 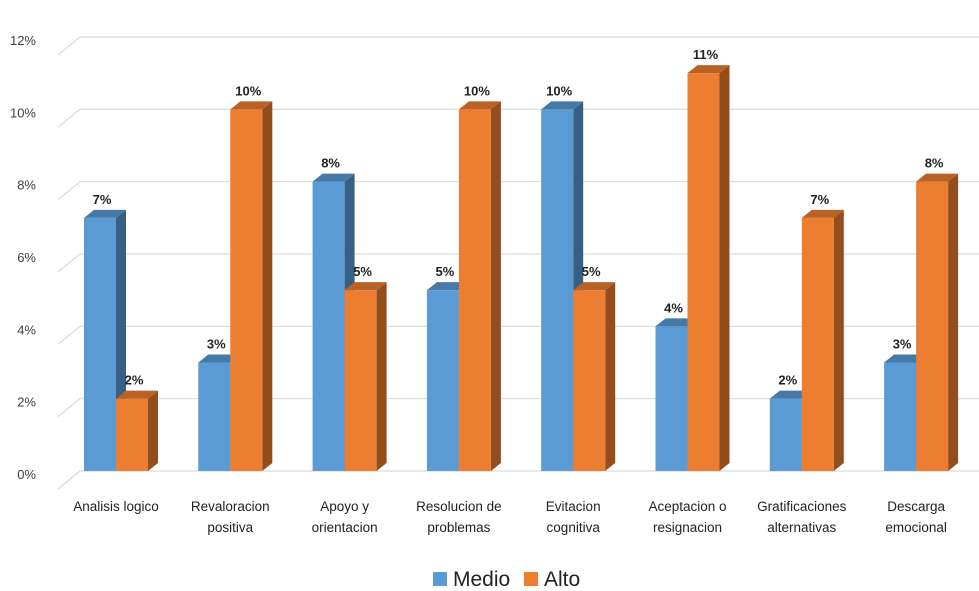 I want to click on legend-item-medio: Medio, so click(x=471, y=579).